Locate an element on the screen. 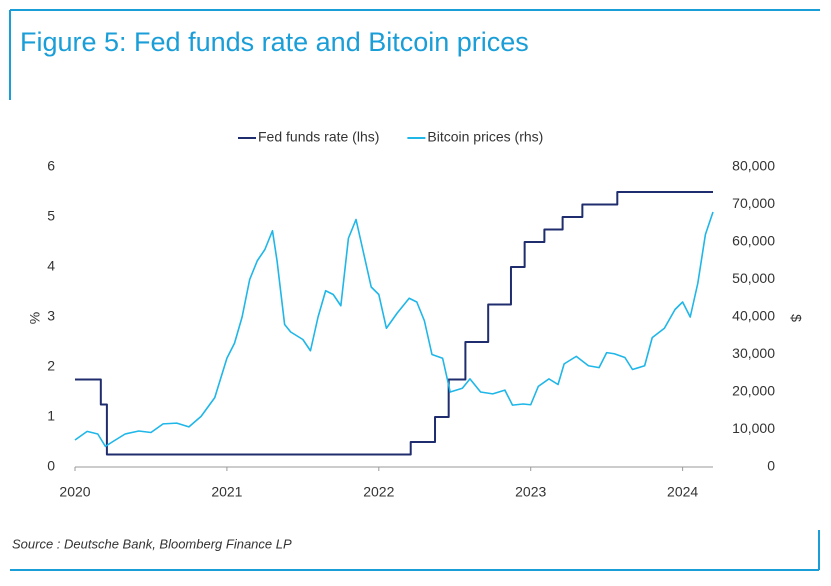 The image size is (831, 586). x-tick-label: 2024 is located at coordinates (682, 492).